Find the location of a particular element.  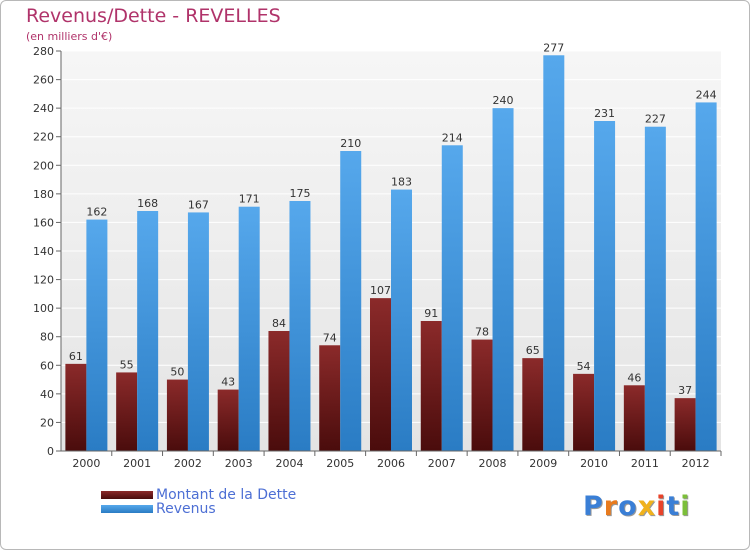

y-tick-label: 220 is located at coordinates (43, 137).